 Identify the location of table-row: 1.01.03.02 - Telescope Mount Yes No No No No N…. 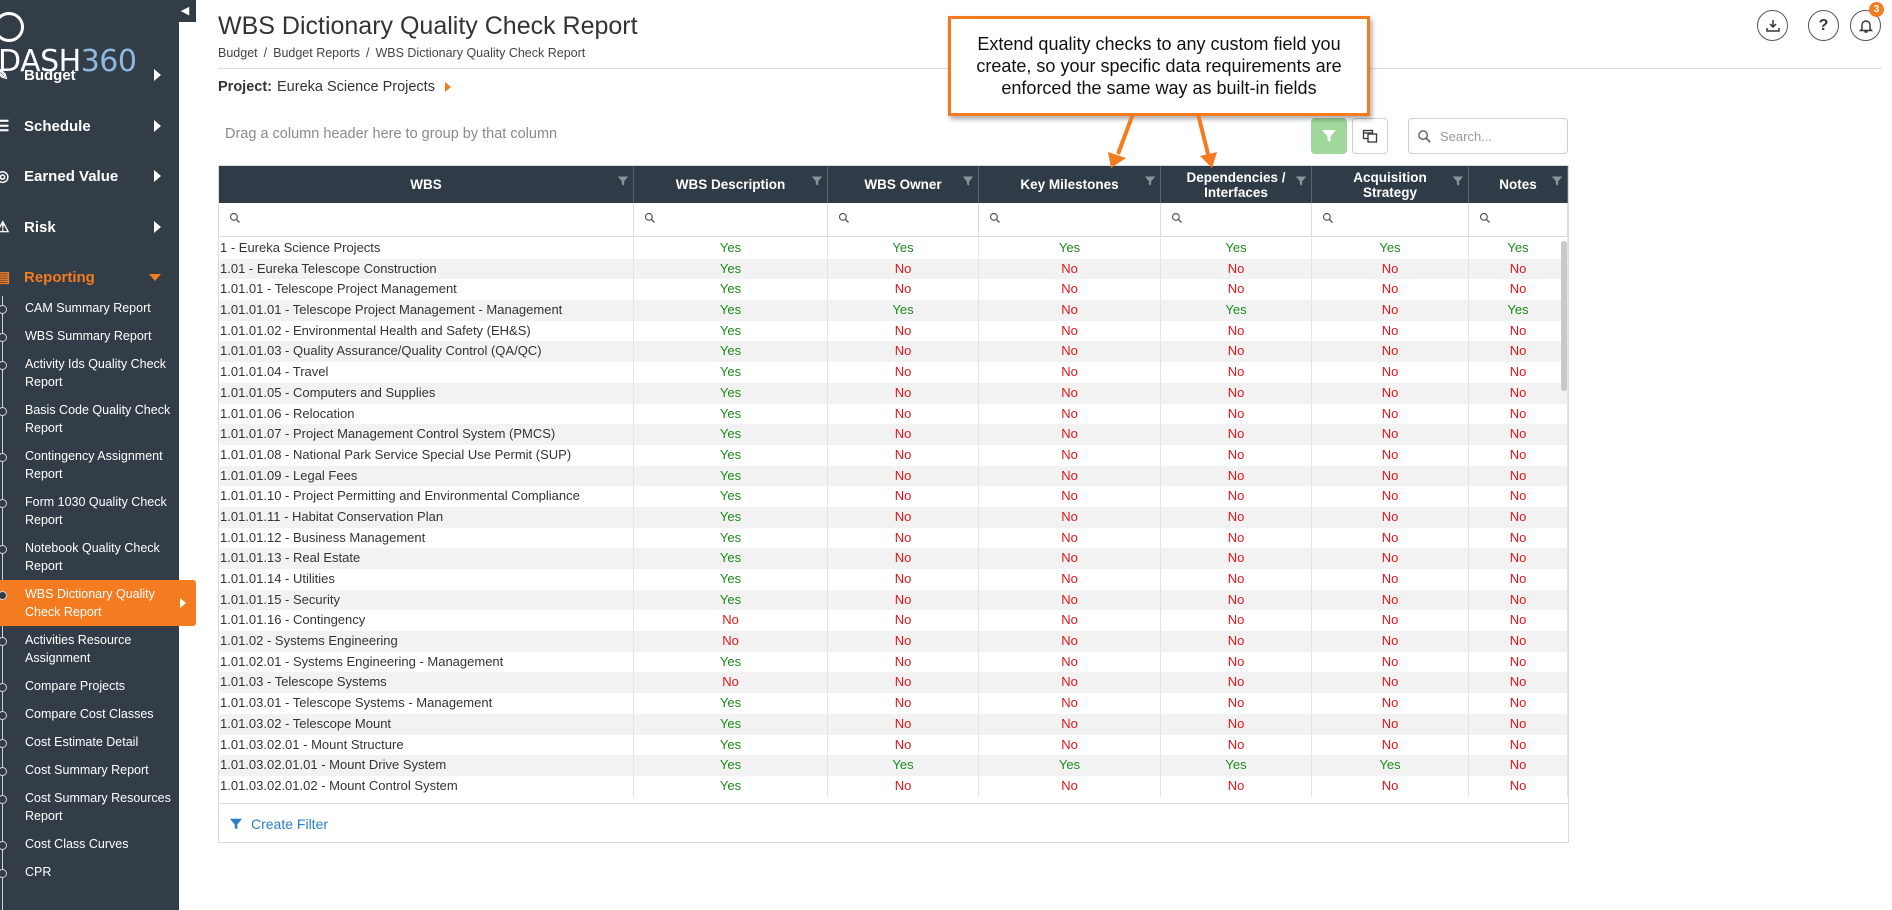
(893, 724).